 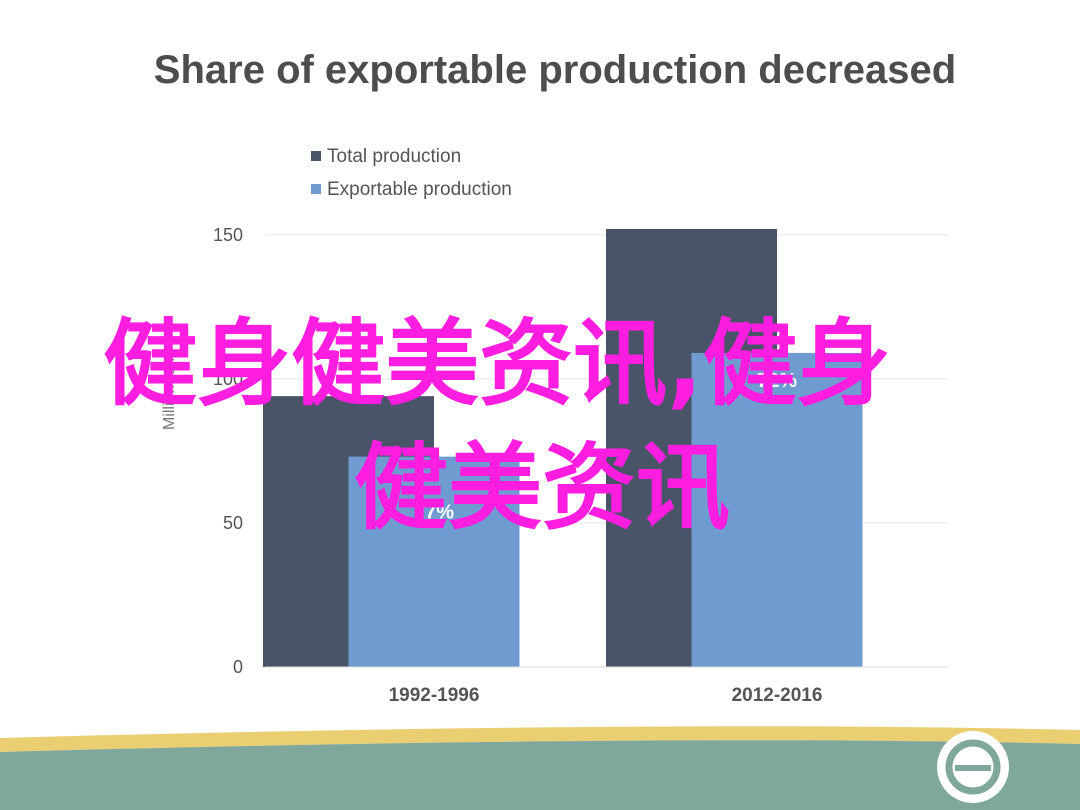 What do you see at coordinates (606, 695) in the screenshot?
I see `x-axis-categories: 1992-1996 2012-2016` at bounding box center [606, 695].